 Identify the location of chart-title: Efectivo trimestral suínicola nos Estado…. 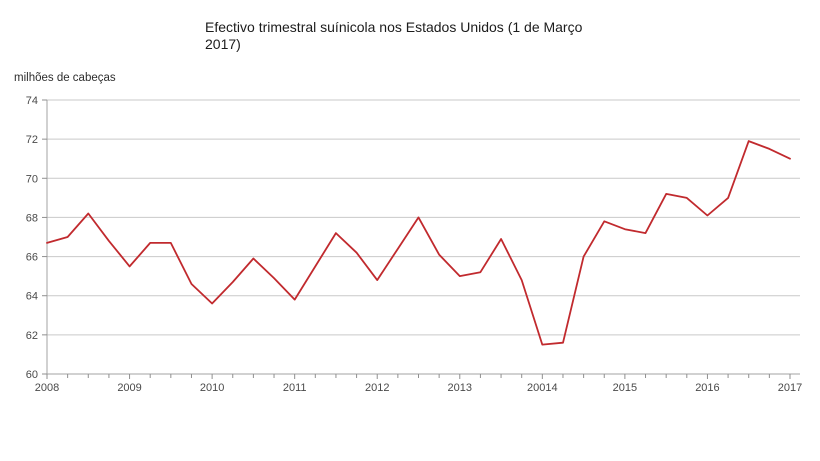
(393, 36).